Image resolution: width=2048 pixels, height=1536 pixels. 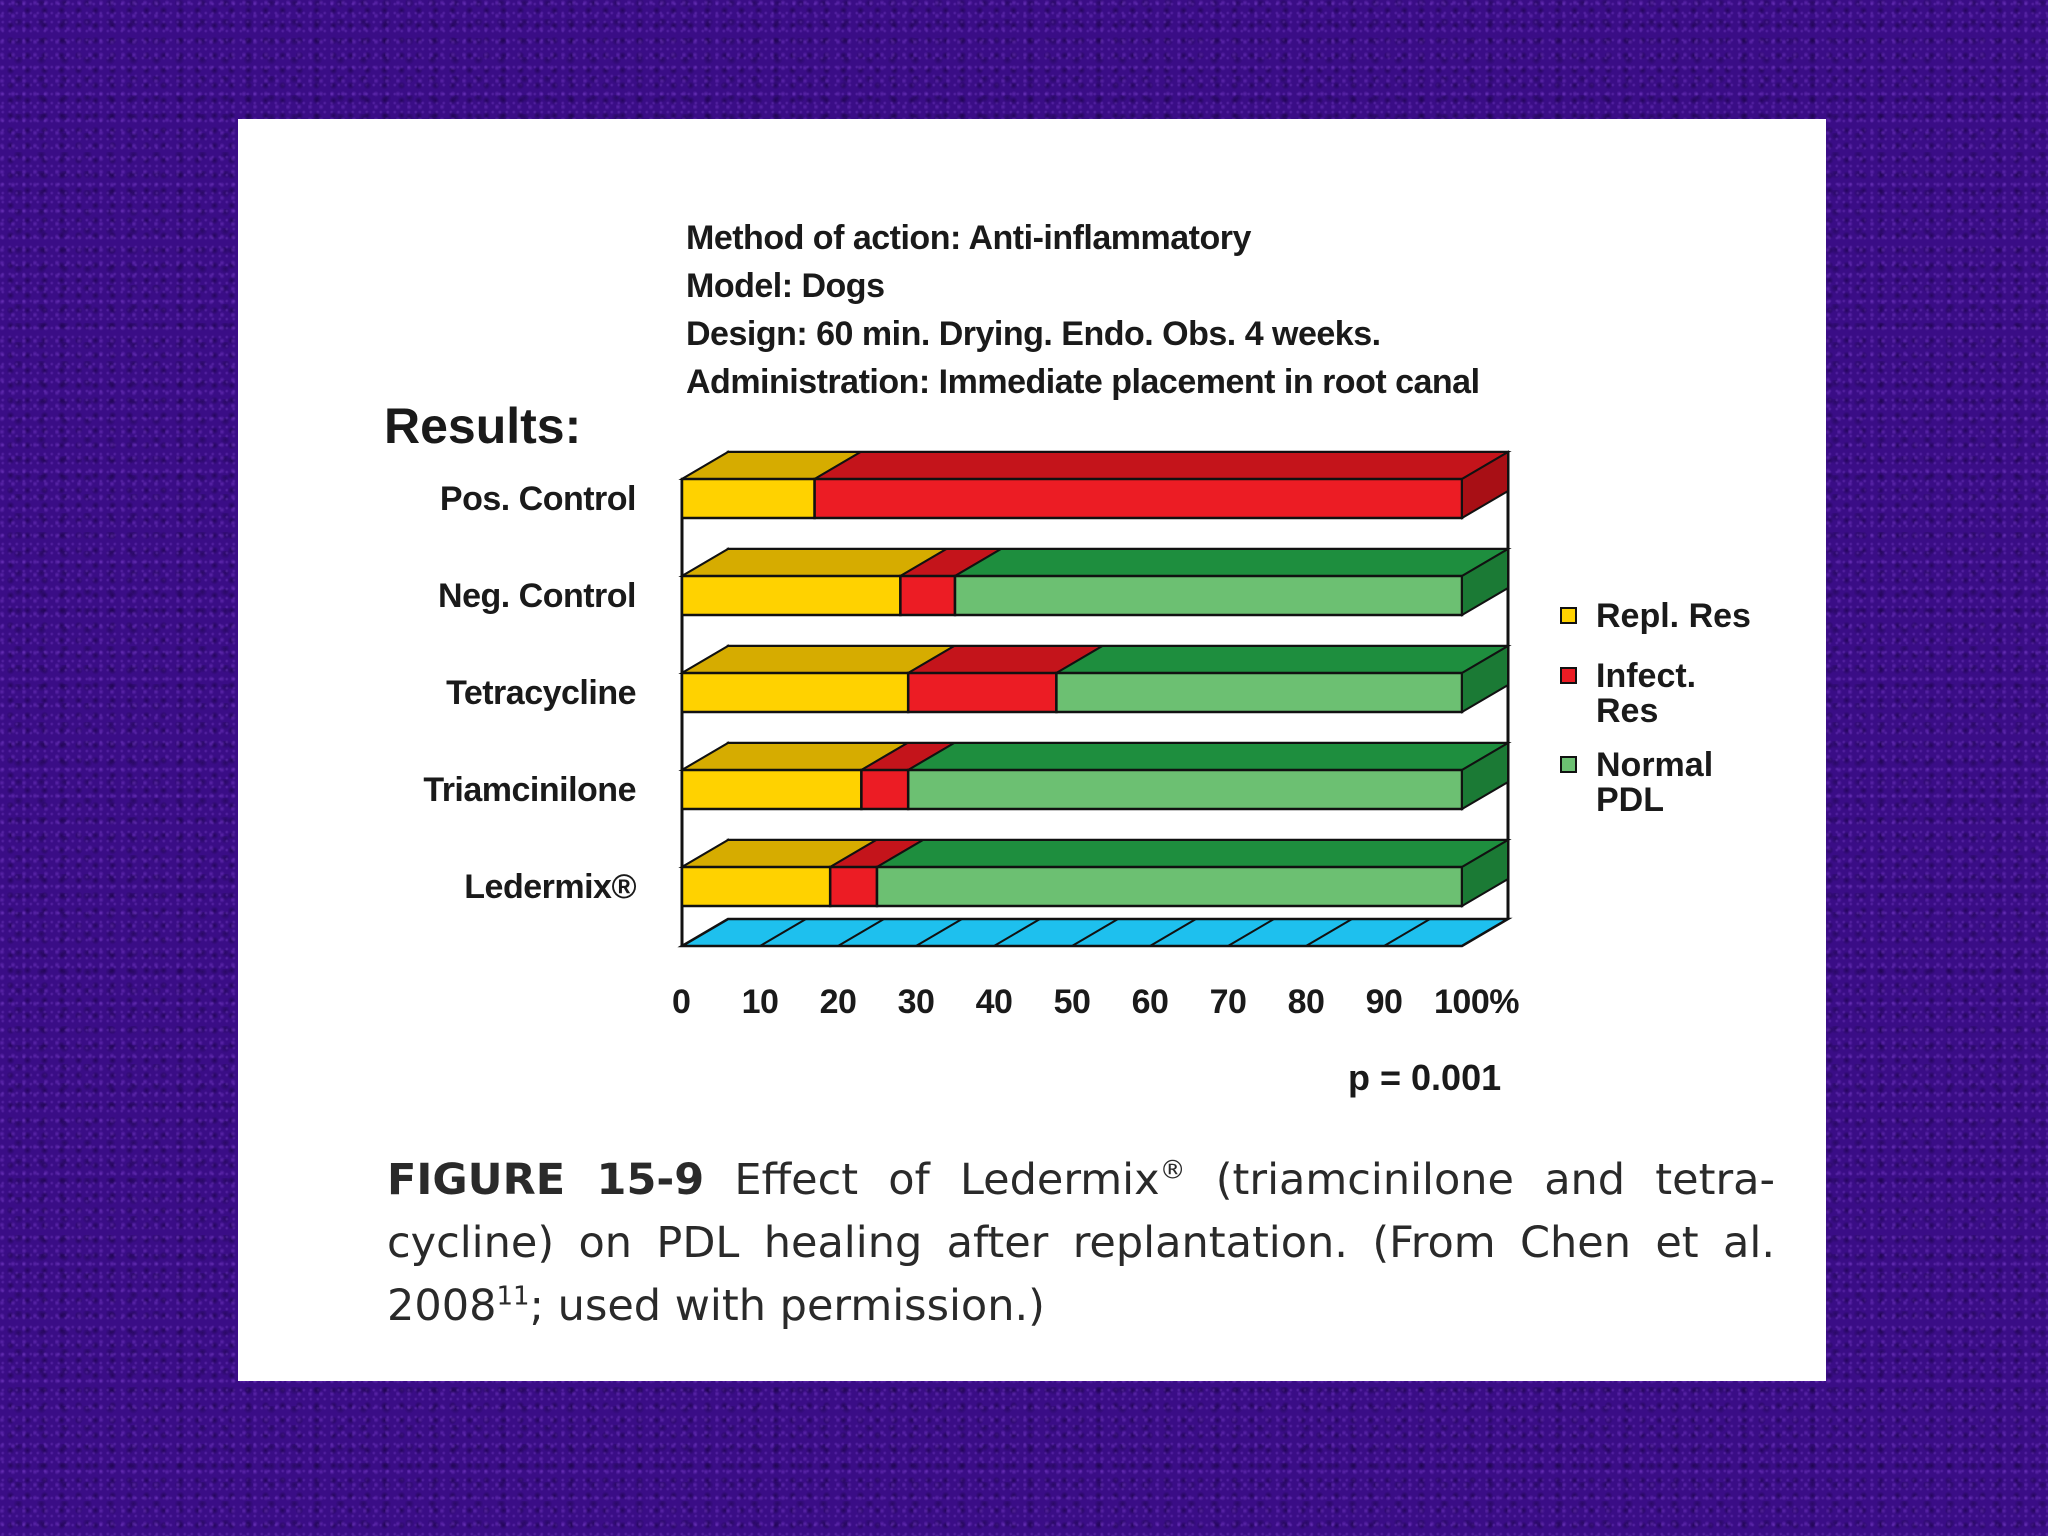 I want to click on bar-triamcinilone-infect-res, so click(x=885, y=789).